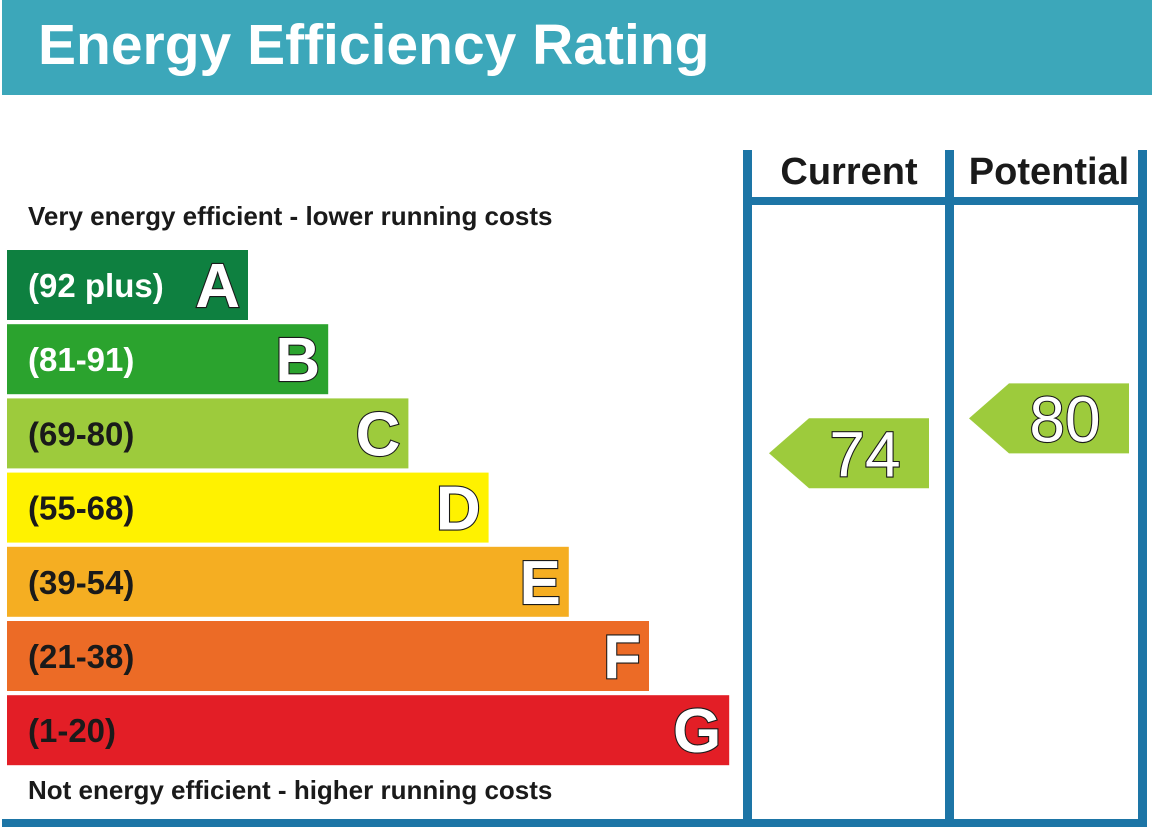  I want to click on potential-value: 80, so click(1064, 419).